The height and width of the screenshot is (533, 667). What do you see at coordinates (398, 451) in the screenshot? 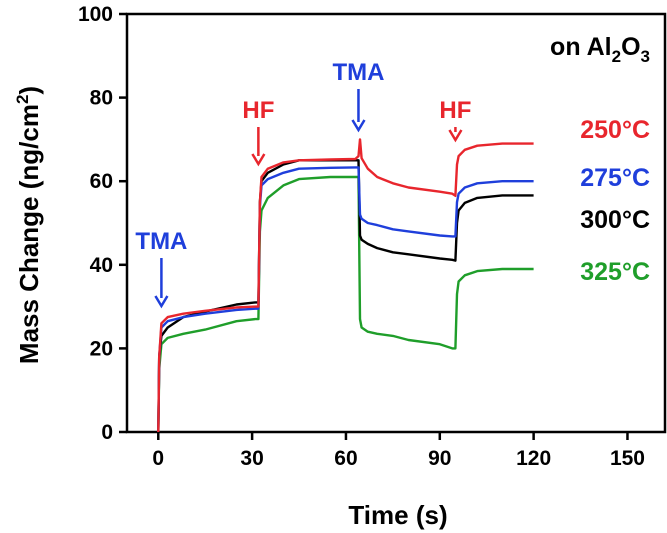
I see `x-axis-ticks: 0 30 60 90 120 150` at bounding box center [398, 451].